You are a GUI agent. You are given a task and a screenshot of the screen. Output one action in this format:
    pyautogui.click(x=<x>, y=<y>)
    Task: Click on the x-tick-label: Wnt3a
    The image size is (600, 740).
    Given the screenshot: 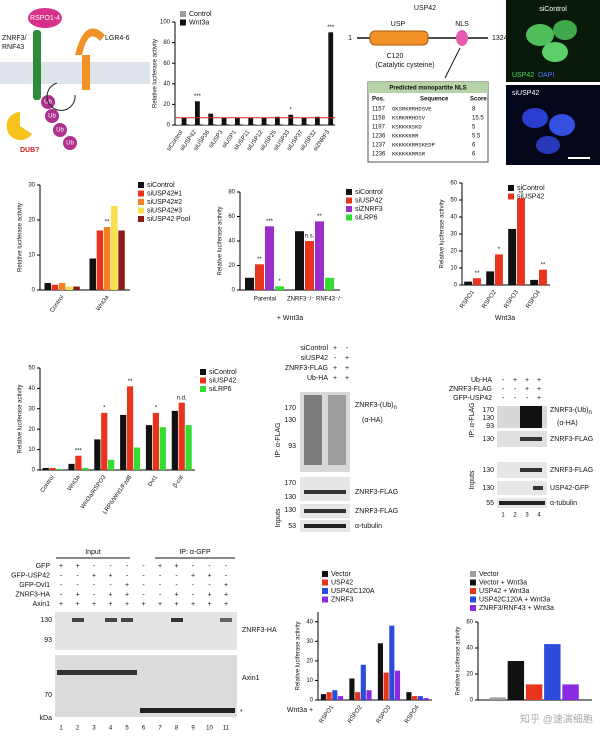 What is the action you would take?
    pyautogui.click(x=74, y=483)
    